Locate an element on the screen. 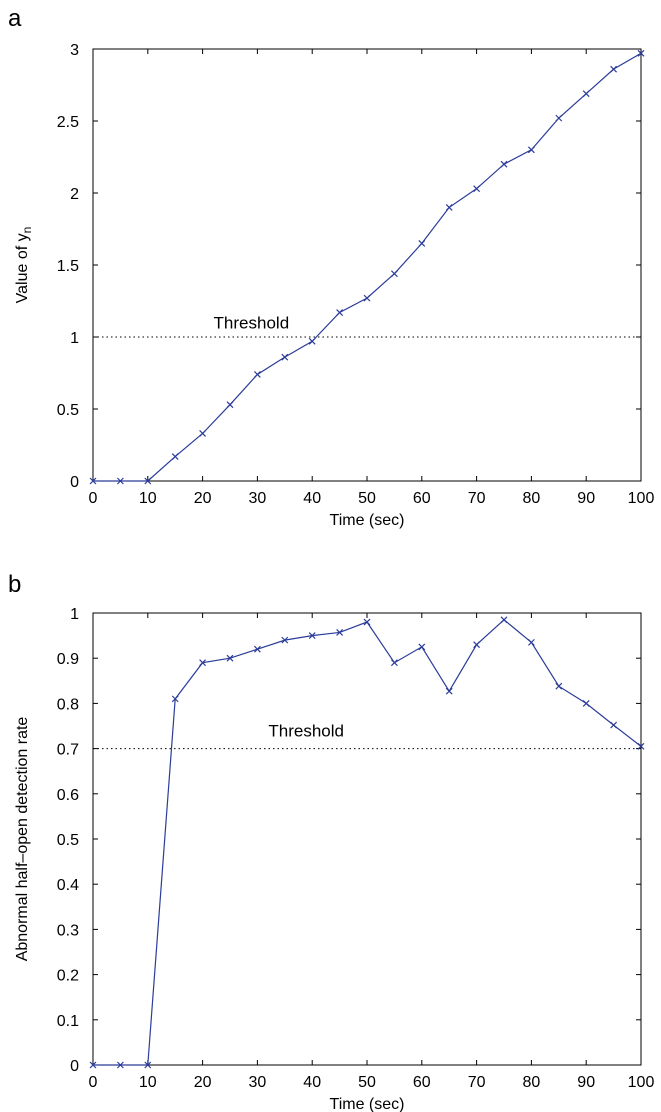  y-tick-label: 0.1 is located at coordinates (68, 1021).